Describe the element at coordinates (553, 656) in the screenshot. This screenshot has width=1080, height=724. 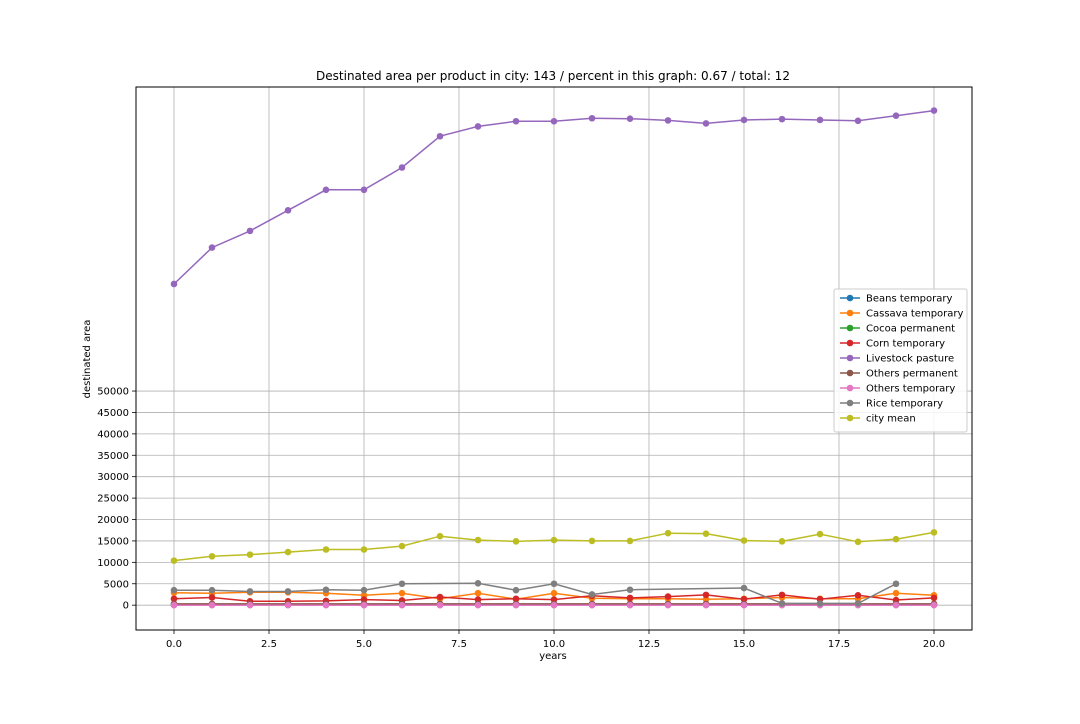
I see `x-axis-label: years` at that location.